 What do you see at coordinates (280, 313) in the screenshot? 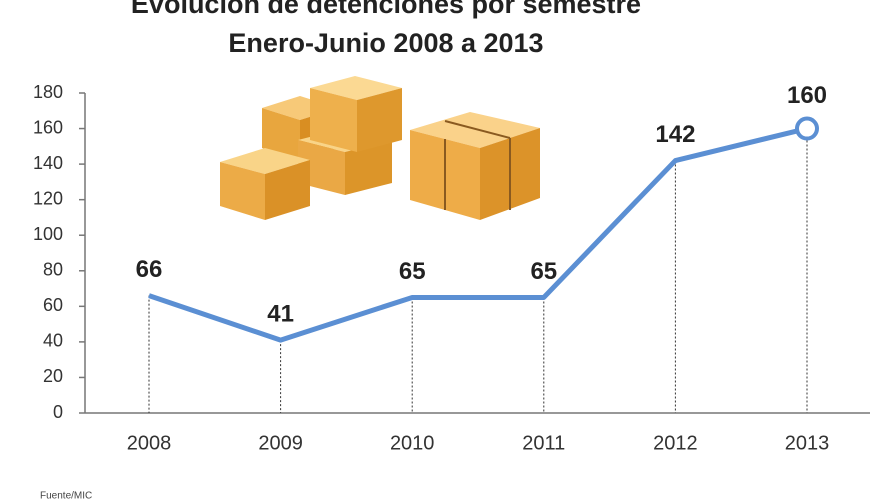
I see `value-label: 41` at bounding box center [280, 313].